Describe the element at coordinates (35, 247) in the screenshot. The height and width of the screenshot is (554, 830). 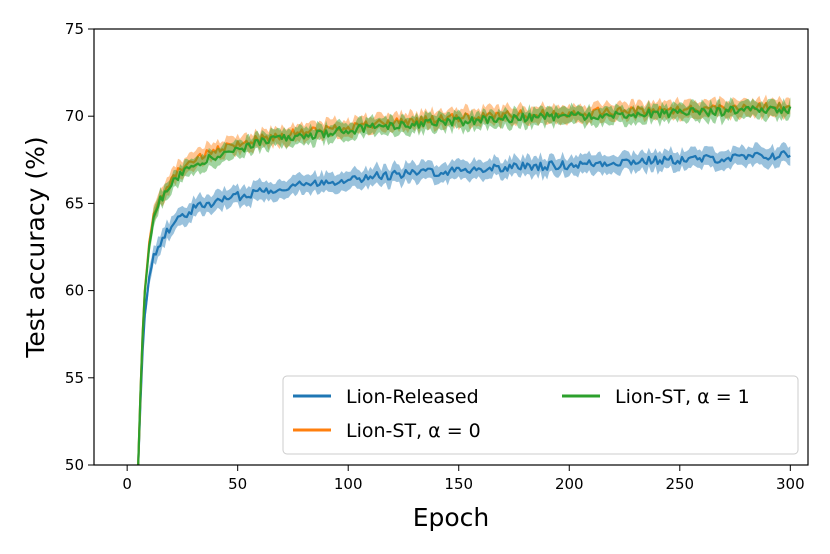
I see `y-axis-title: Test accuracy (%)` at that location.